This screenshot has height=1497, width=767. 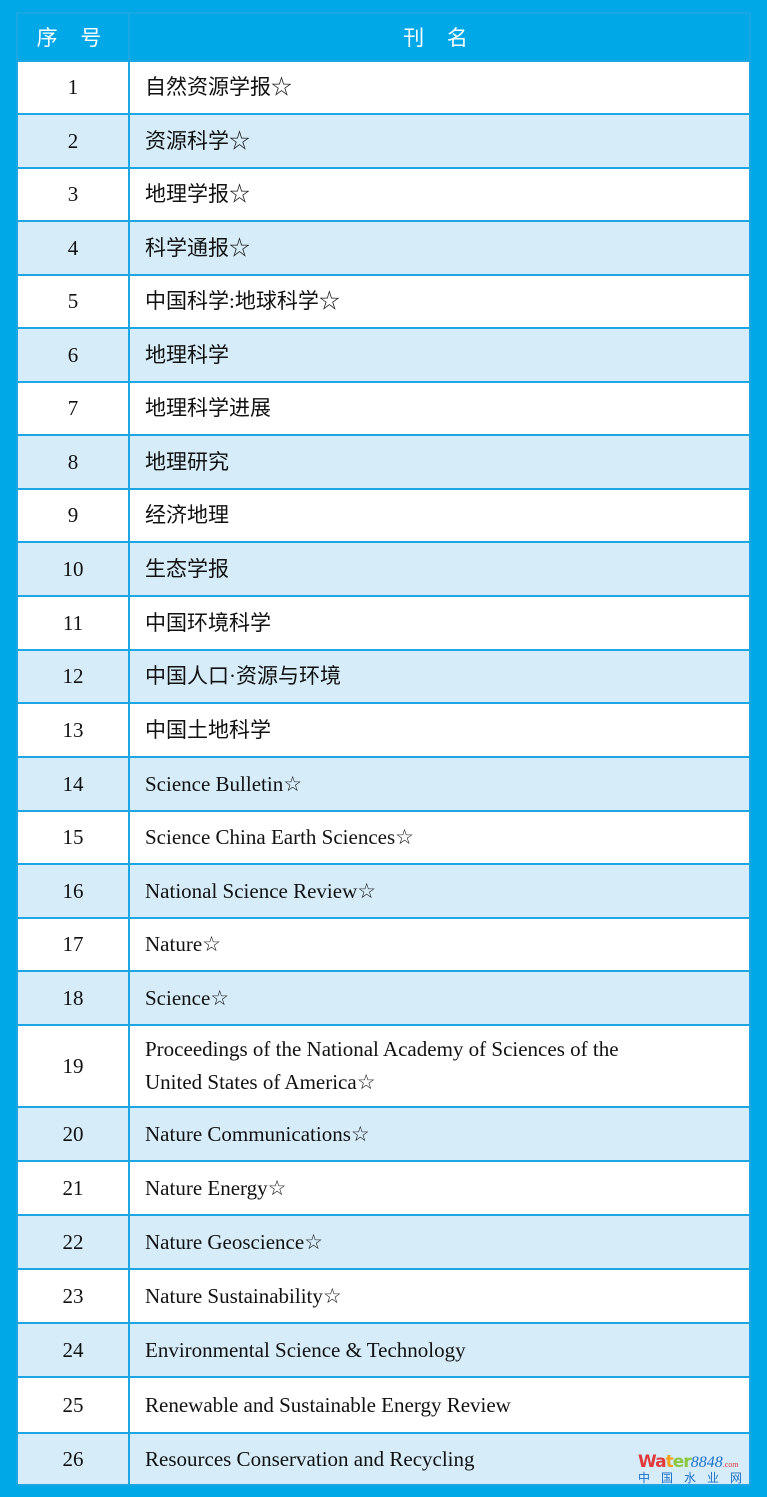 I want to click on table-row: 11 中国环境科学, so click(x=383, y=623).